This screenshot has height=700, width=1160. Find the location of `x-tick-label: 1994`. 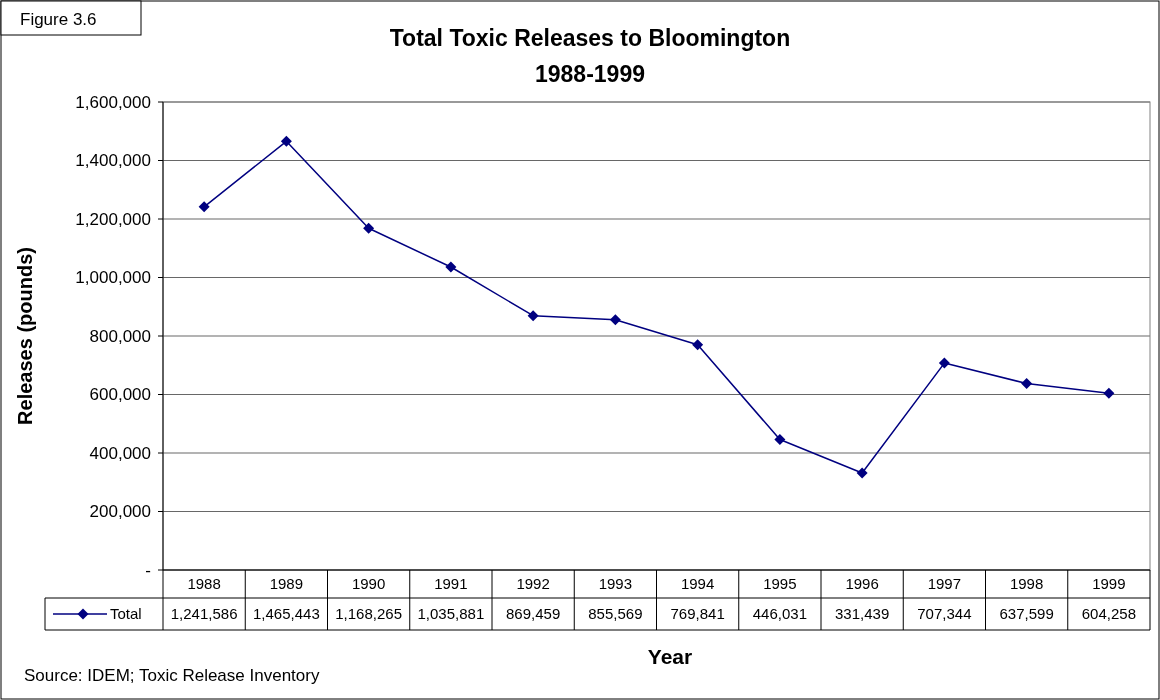

x-tick-label: 1994 is located at coordinates (697, 584).